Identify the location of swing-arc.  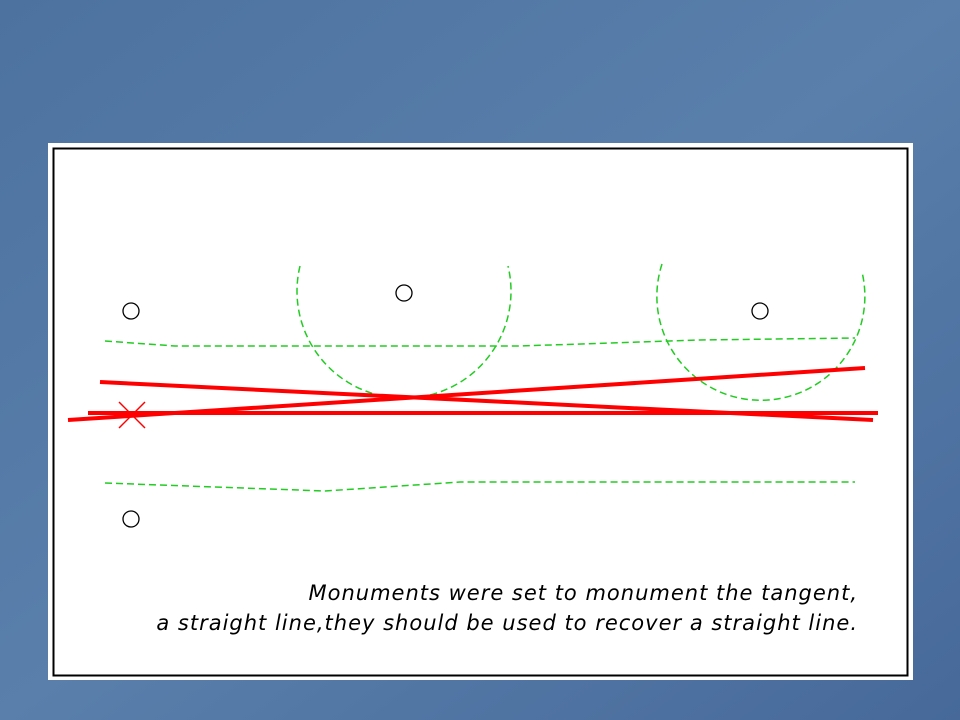
(761, 332).